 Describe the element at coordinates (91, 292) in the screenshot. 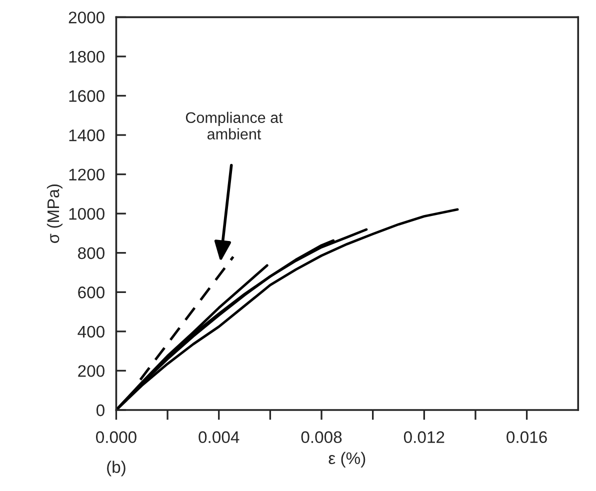

I see `y-tick-label: 600` at that location.